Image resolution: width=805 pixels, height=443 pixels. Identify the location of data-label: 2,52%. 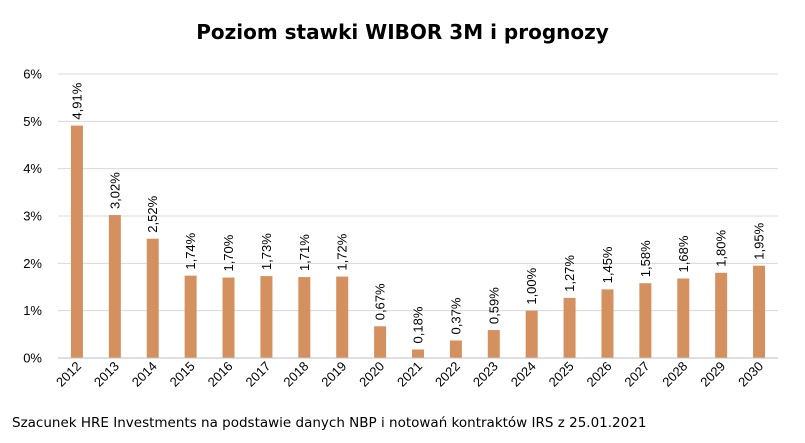
(152, 213).